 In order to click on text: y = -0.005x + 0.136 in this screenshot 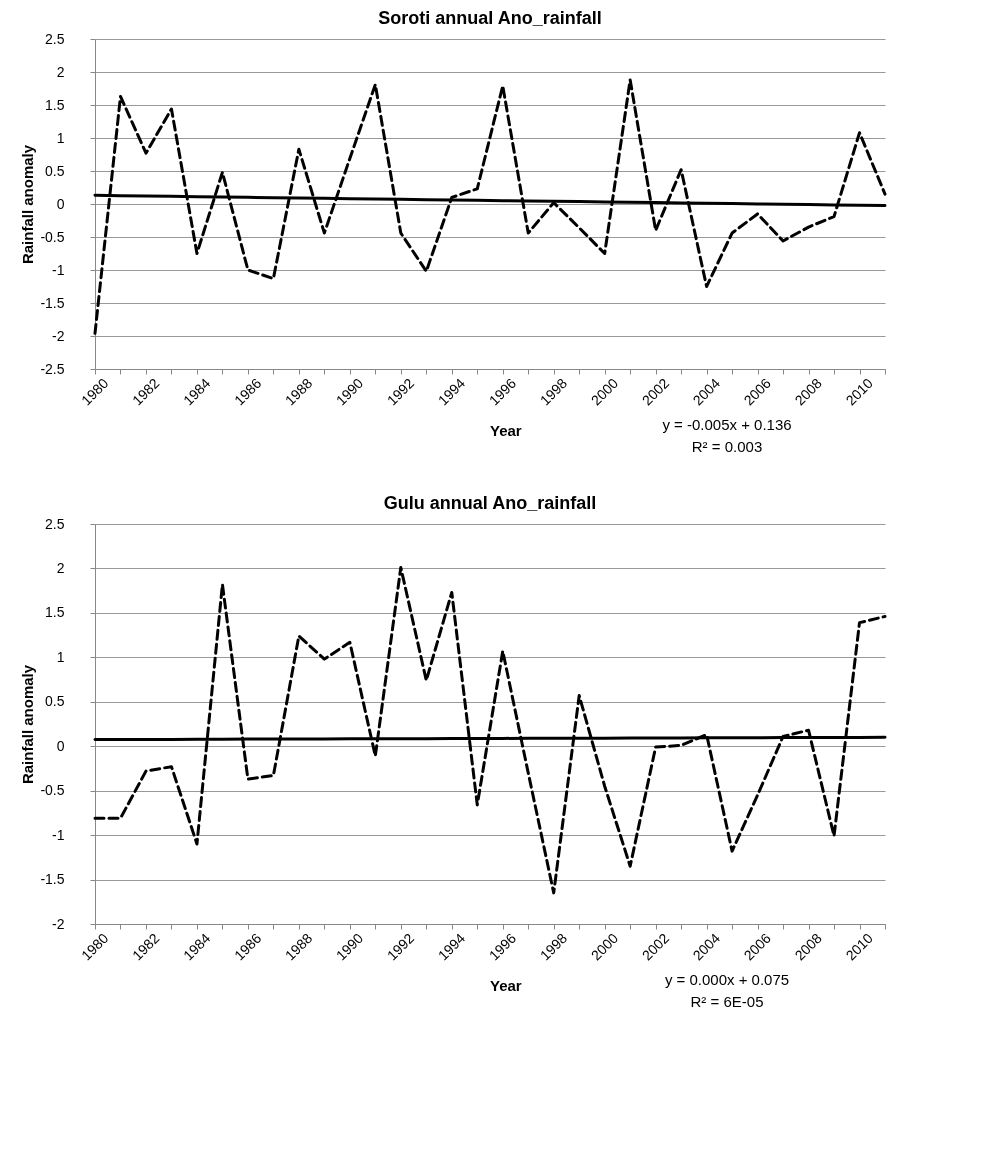, I will do `click(727, 424)`.